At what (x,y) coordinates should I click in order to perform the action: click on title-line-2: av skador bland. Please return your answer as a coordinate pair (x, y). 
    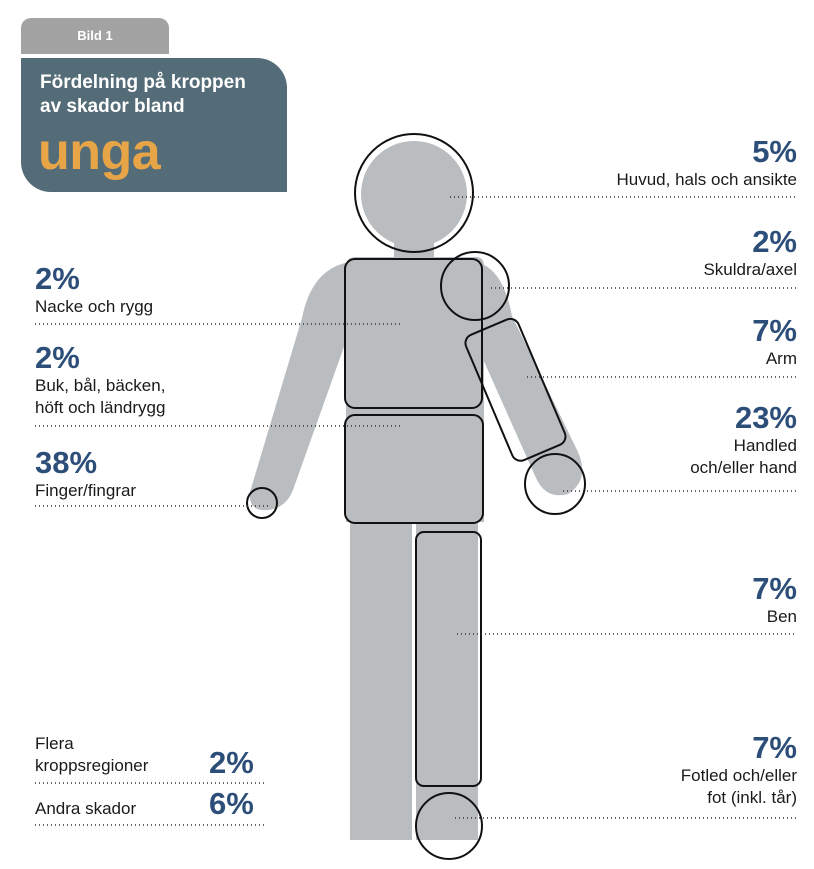
    Looking at the image, I should click on (112, 106).